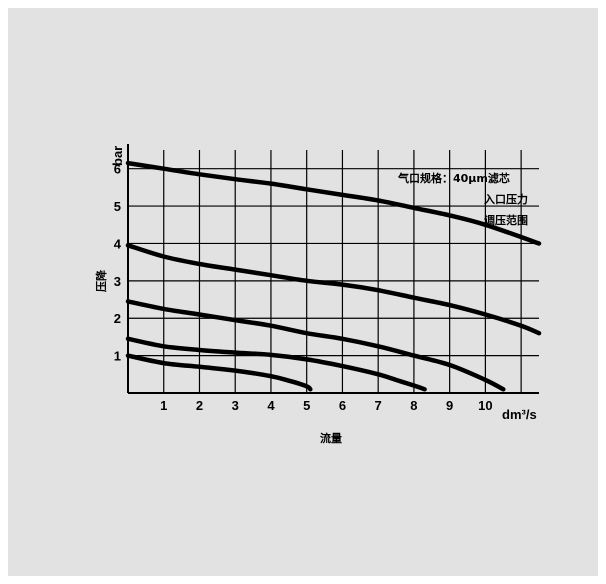 The width and height of the screenshot is (606, 584). What do you see at coordinates (485, 405) in the screenshot?
I see `x-tick-label: 10` at bounding box center [485, 405].